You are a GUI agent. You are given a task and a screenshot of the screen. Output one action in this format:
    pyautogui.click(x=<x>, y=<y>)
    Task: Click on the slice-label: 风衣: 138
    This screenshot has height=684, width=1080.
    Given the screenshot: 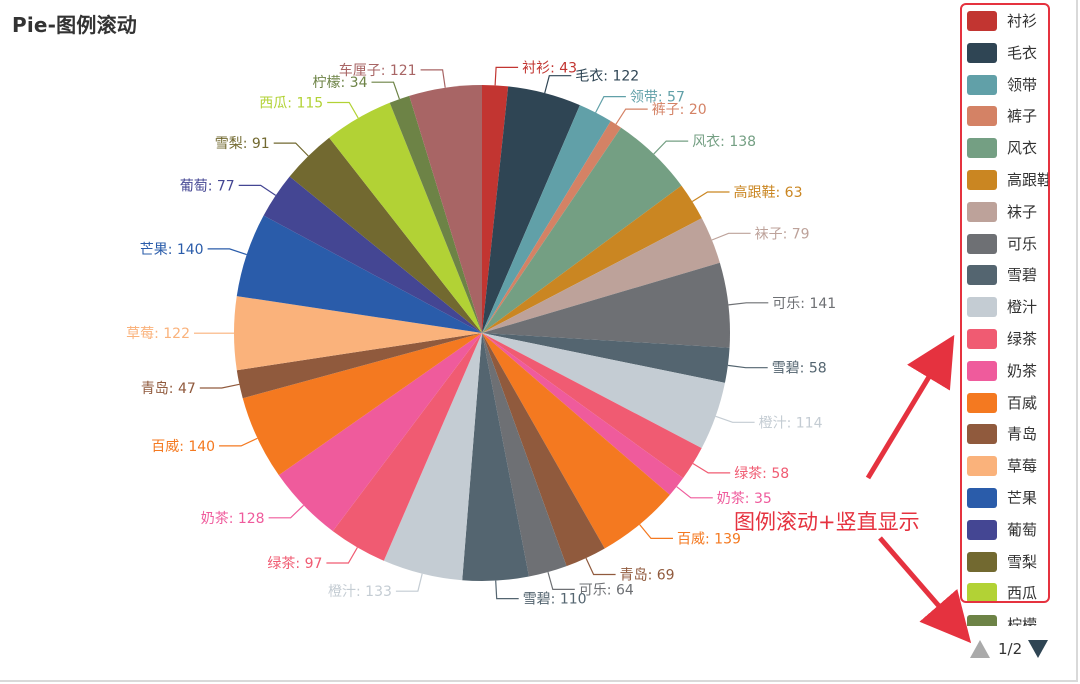 What is the action you would take?
    pyautogui.click(x=724, y=142)
    